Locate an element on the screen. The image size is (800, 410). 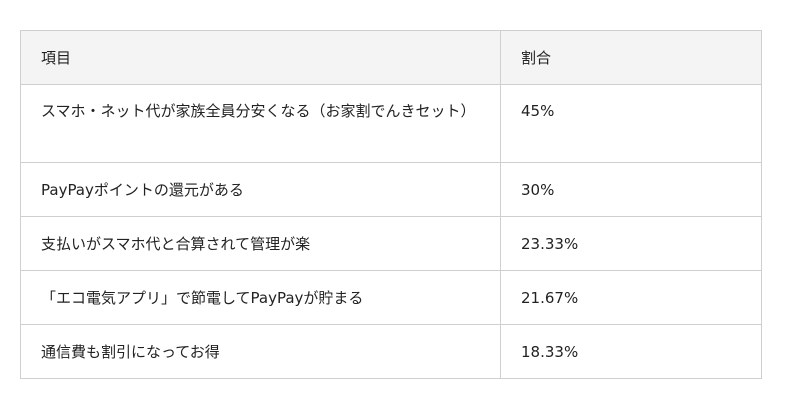
table-header-row: 項目 割合 is located at coordinates (391, 57).